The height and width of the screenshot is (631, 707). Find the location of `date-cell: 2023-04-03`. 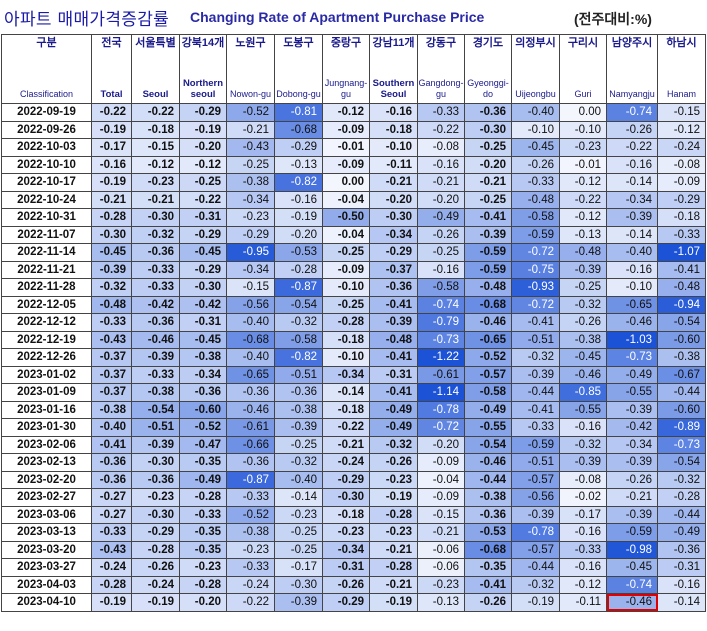

date-cell: 2023-04-03 is located at coordinates (46, 584).